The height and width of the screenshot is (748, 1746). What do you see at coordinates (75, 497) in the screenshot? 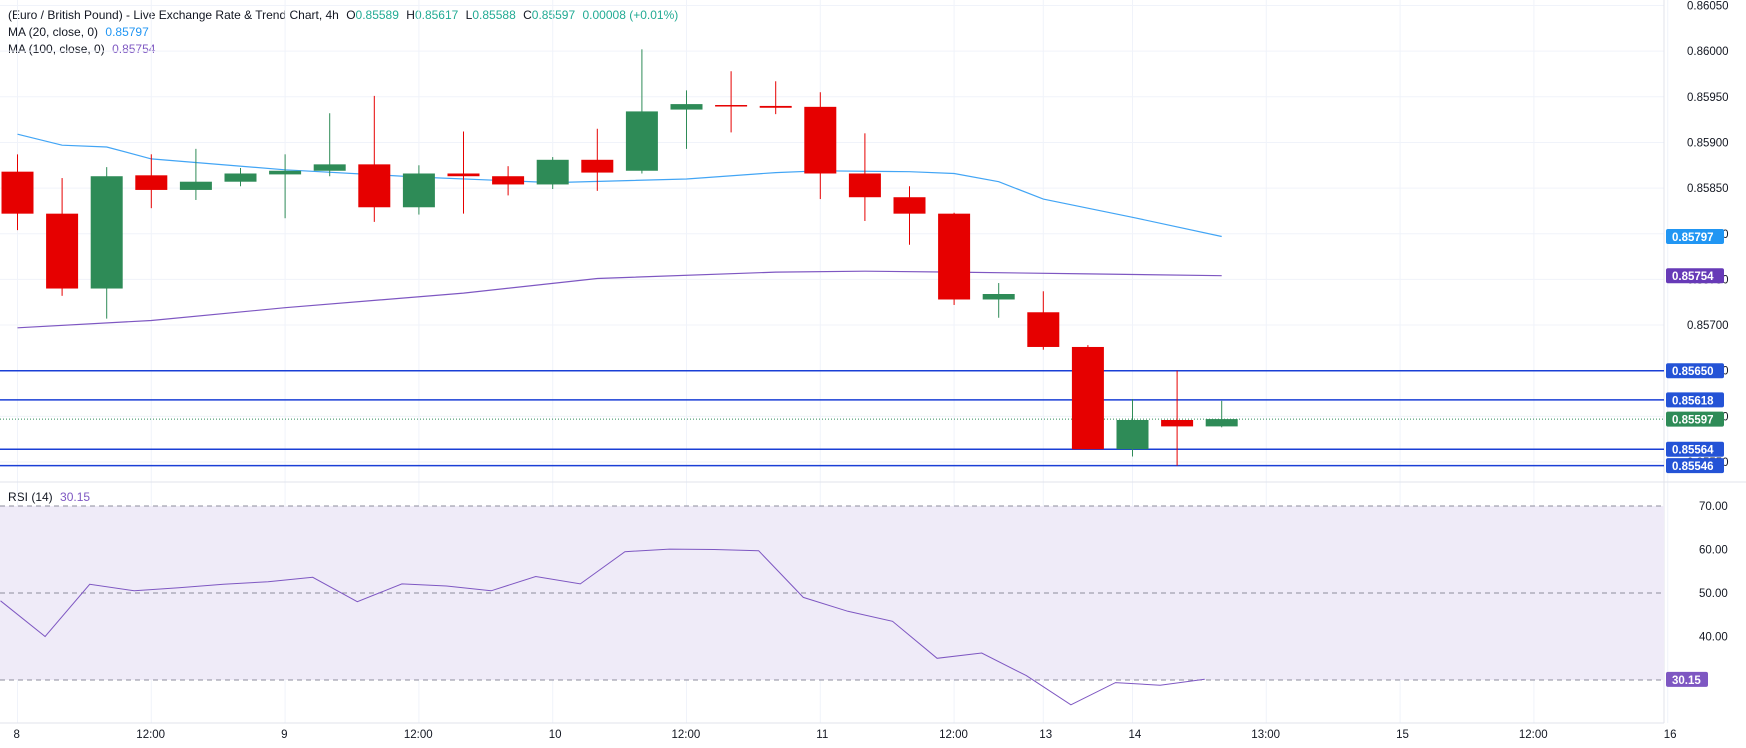
I see `rsi-value: 30.15` at bounding box center [75, 497].